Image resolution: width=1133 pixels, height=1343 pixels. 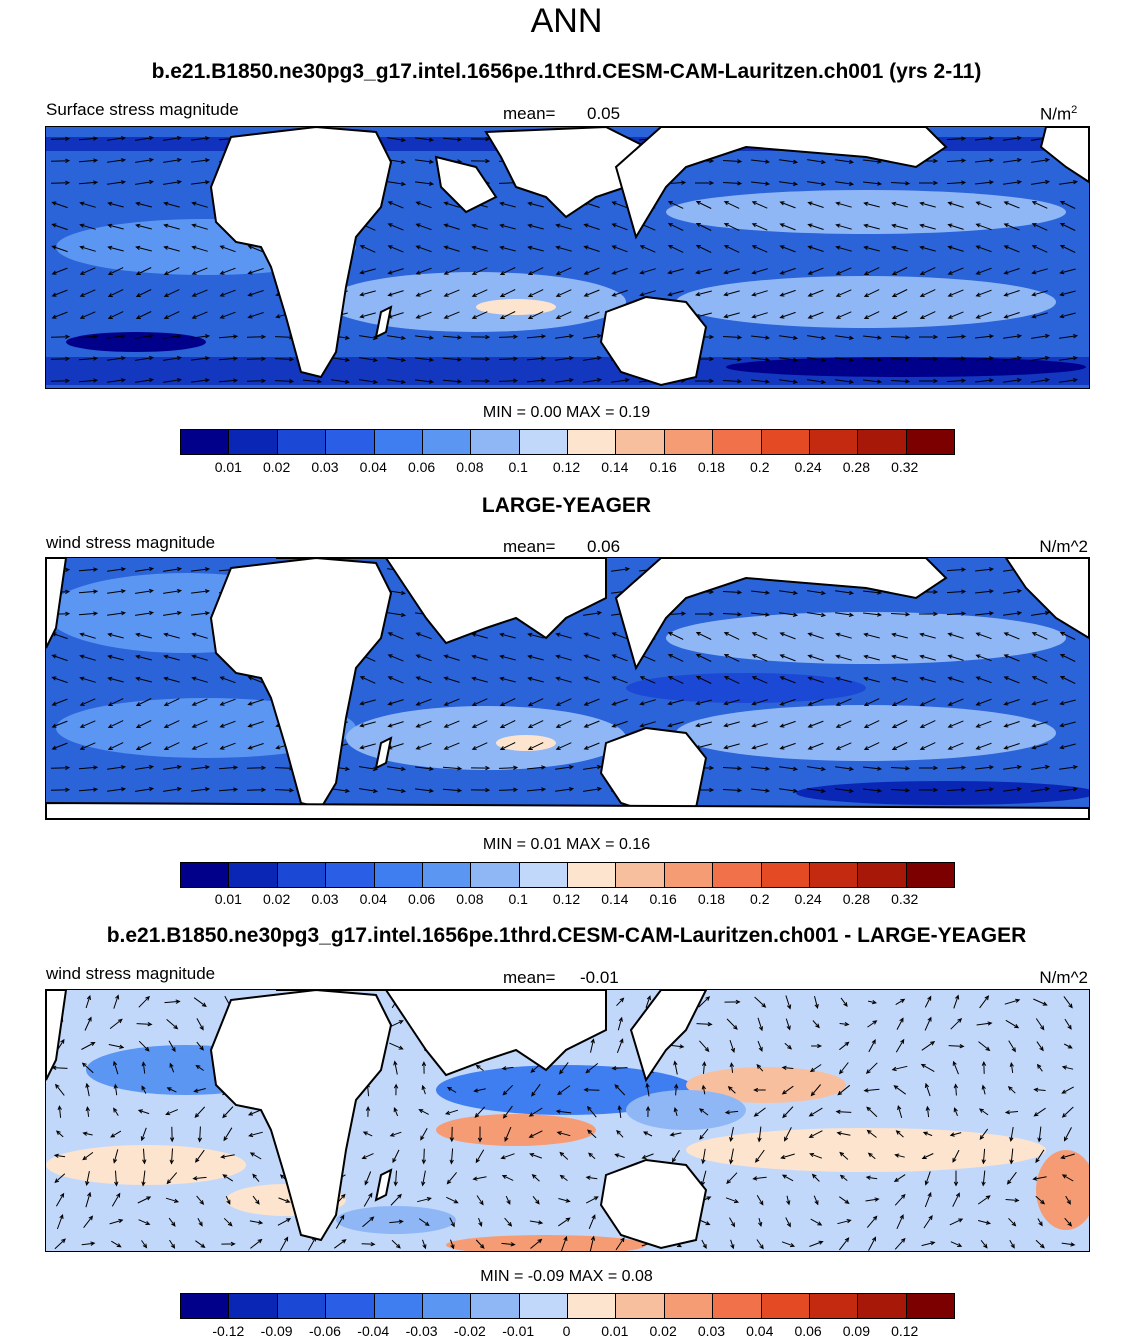 What do you see at coordinates (470, 467) in the screenshot?
I see `colorbar-tick-label: 0.08` at bounding box center [470, 467].